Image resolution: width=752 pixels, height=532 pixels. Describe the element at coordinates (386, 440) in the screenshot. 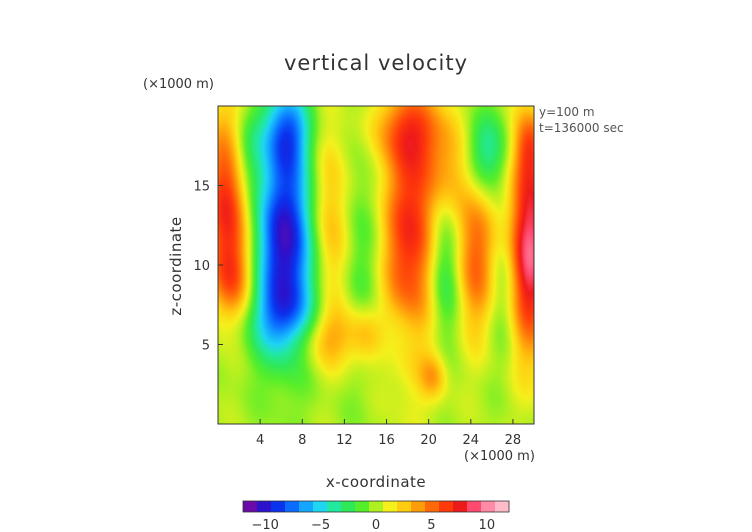

I see `x-tick-label: 16` at that location.